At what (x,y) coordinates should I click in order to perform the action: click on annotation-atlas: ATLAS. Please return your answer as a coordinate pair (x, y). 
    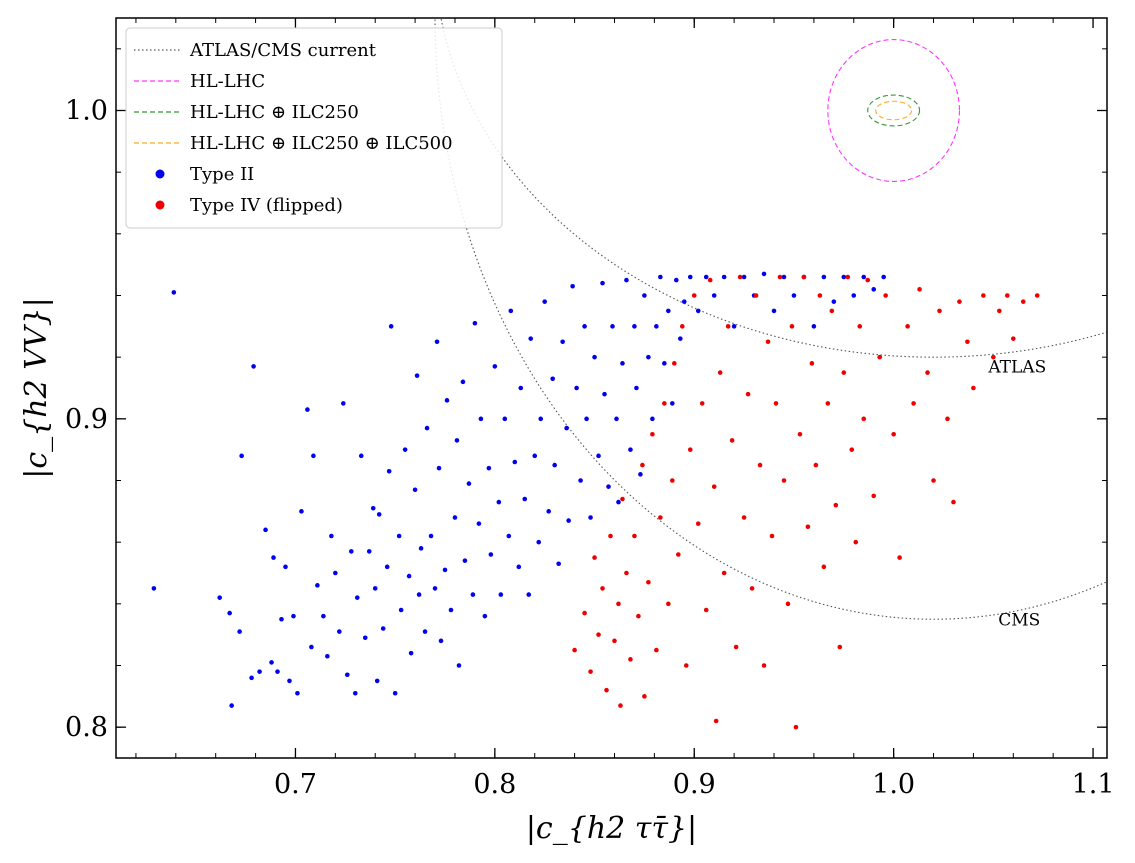
    Looking at the image, I should click on (1016, 368).